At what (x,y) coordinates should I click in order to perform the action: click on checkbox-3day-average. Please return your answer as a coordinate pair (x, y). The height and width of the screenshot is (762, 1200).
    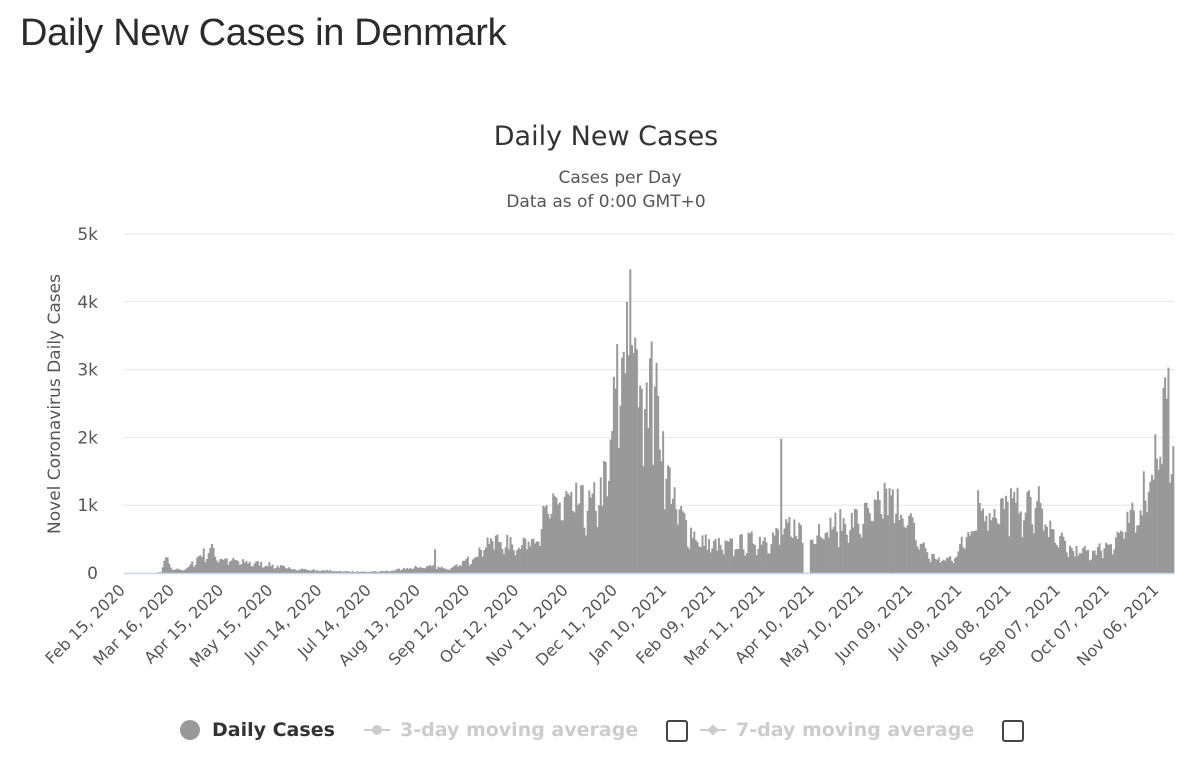
    Looking at the image, I should click on (677, 731).